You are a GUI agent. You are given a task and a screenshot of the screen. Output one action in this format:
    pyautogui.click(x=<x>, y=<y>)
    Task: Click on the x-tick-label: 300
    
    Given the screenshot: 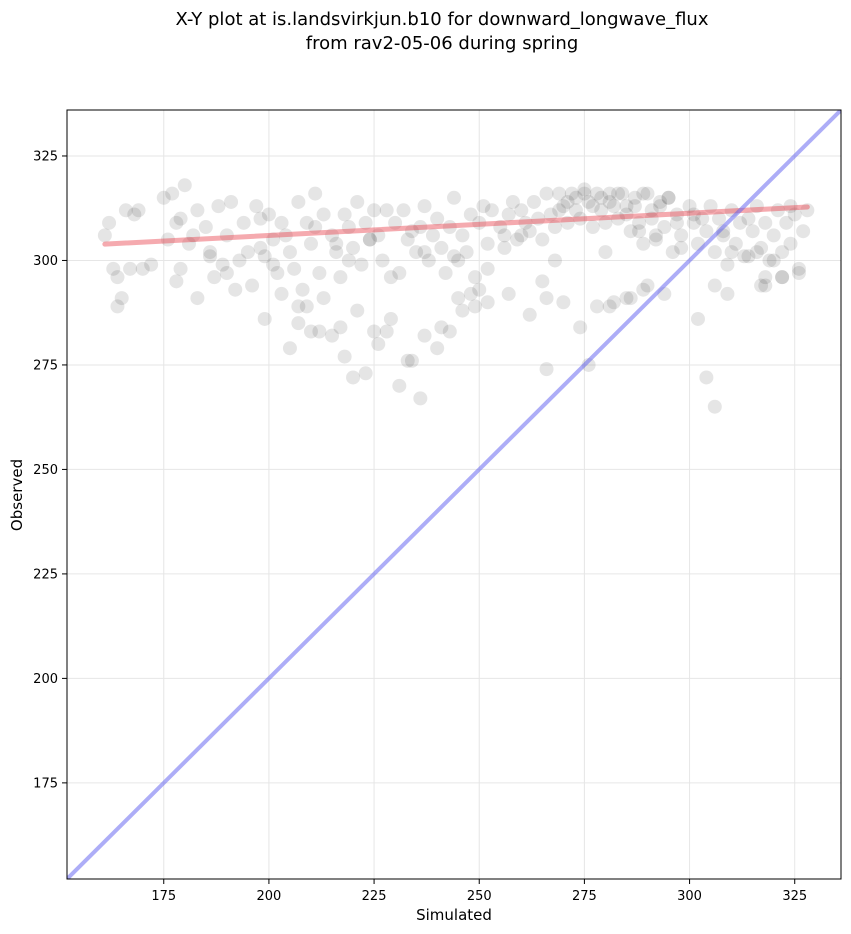 What is the action you would take?
    pyautogui.click(x=689, y=896)
    